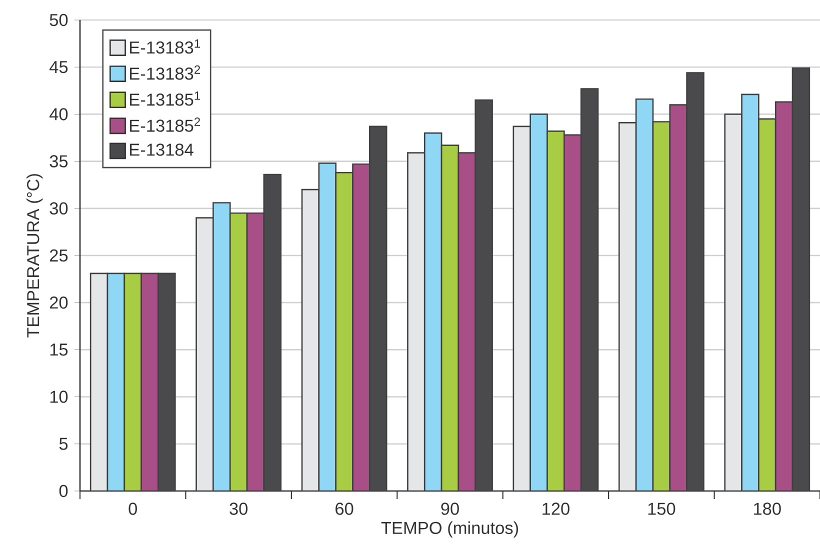  I want to click on x-tick-label: 60, so click(345, 508).